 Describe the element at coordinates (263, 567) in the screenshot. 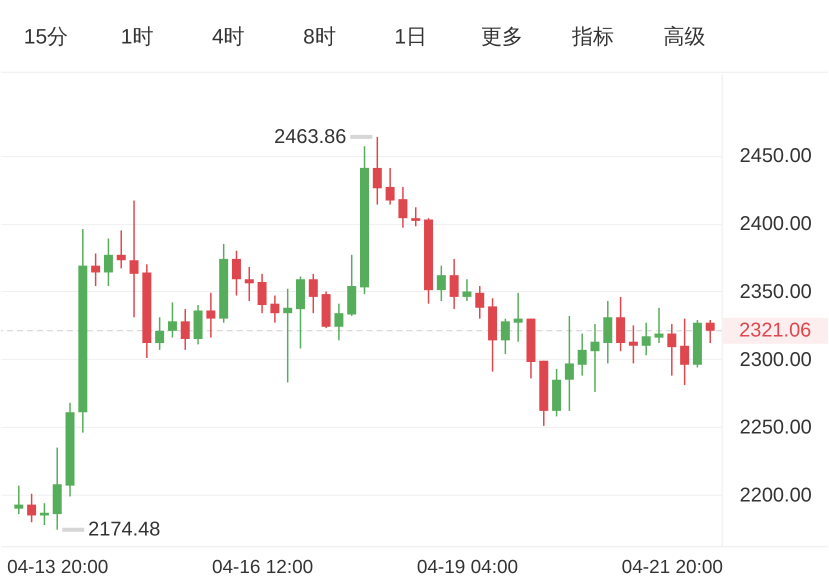

I see `x-tick-label: 04-16 12:00` at that location.